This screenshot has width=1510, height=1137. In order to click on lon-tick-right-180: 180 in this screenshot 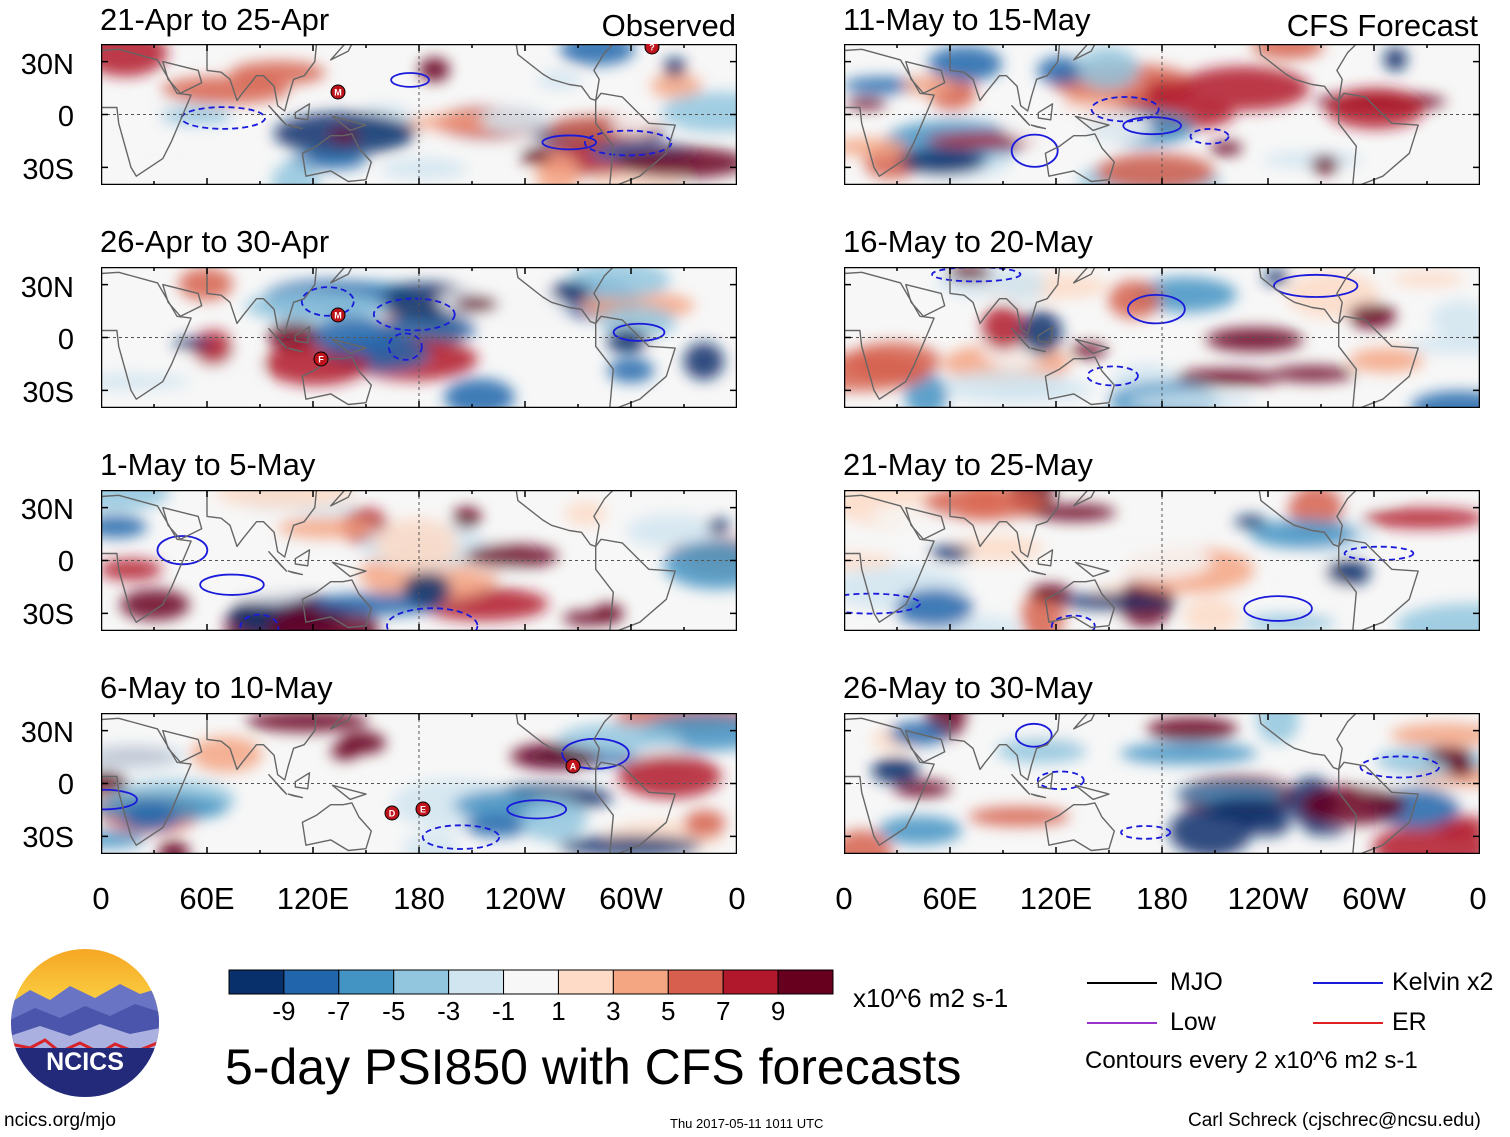, I will do `click(1162, 898)`.